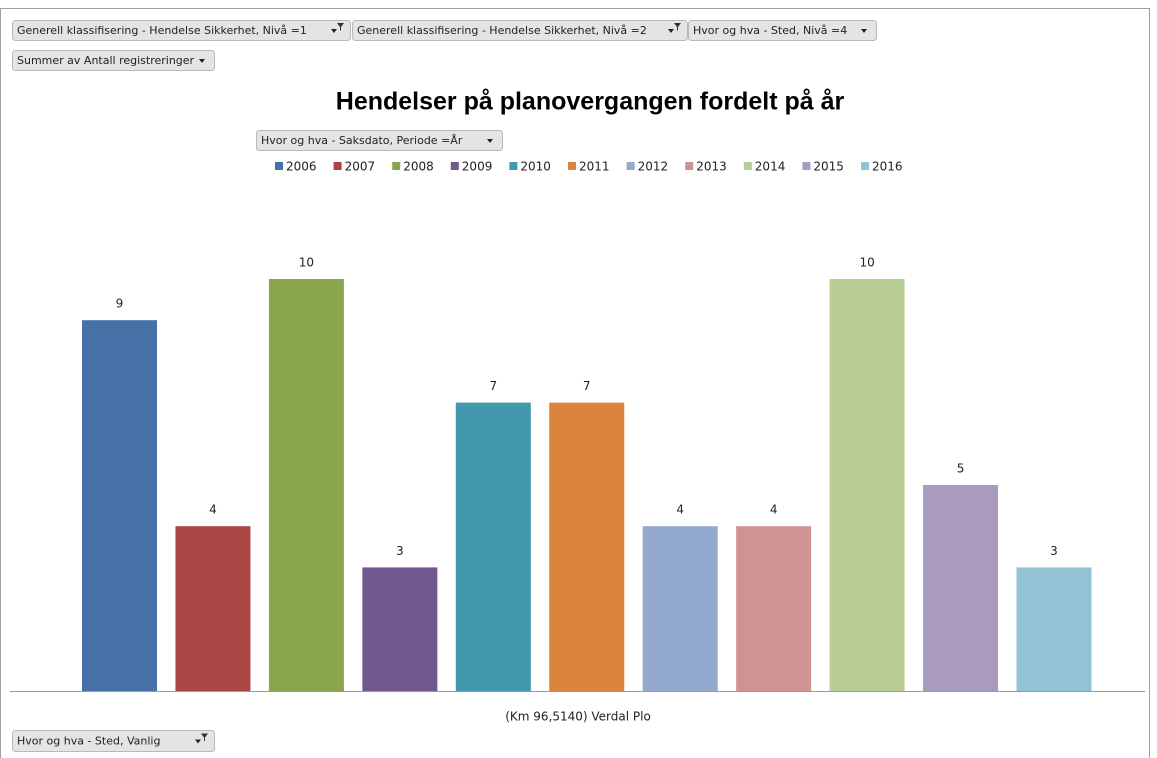 This screenshot has width=1157, height=758. What do you see at coordinates (711, 167) in the screenshot?
I see `legend-label: 2013` at bounding box center [711, 167].